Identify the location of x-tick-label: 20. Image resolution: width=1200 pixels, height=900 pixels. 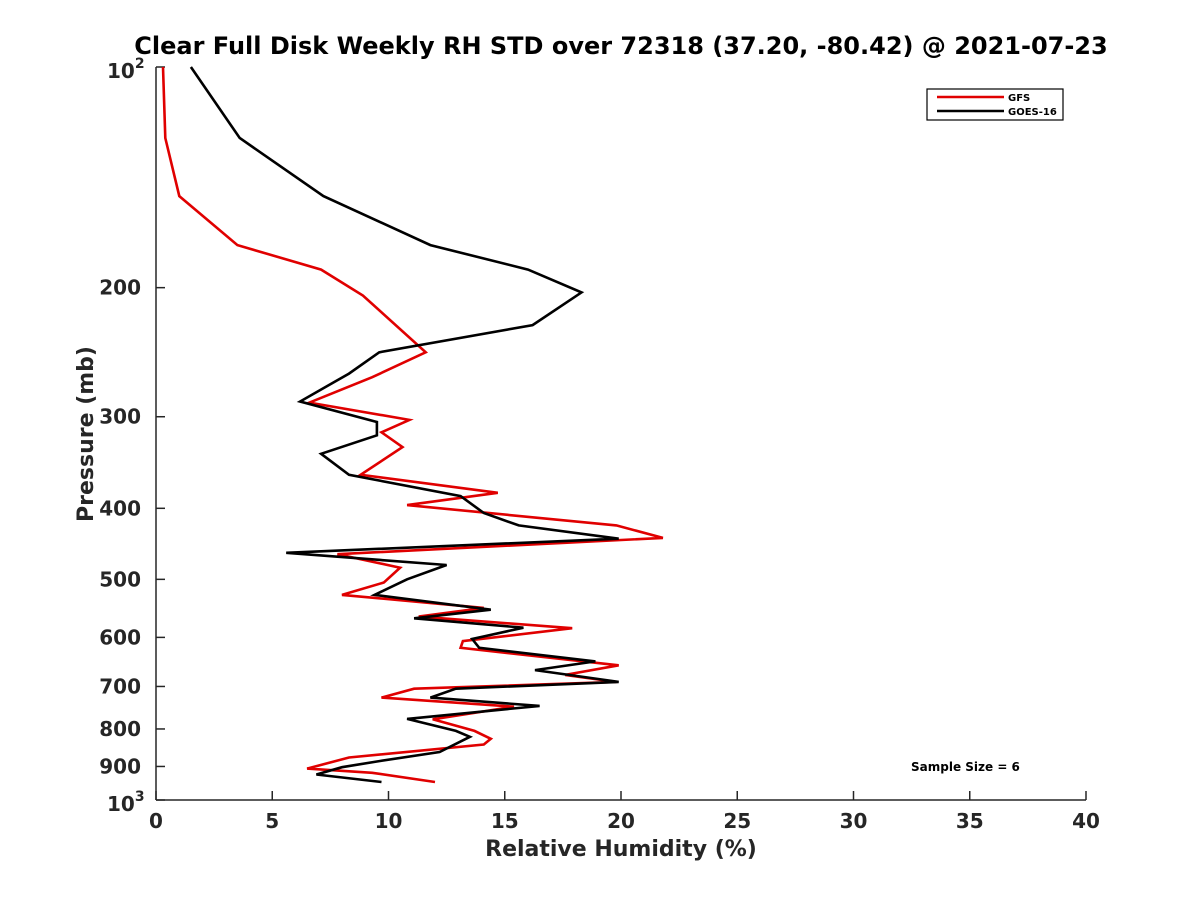
(621, 821).